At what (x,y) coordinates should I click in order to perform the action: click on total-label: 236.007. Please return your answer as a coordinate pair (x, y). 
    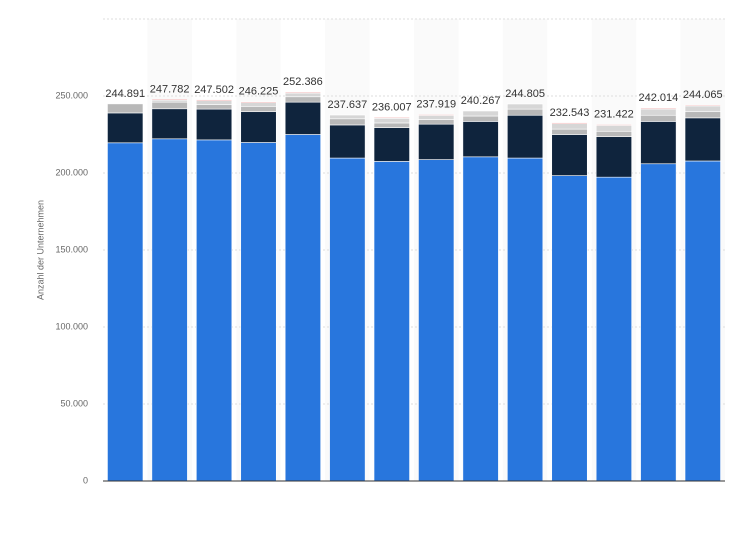
    Looking at the image, I should click on (392, 107).